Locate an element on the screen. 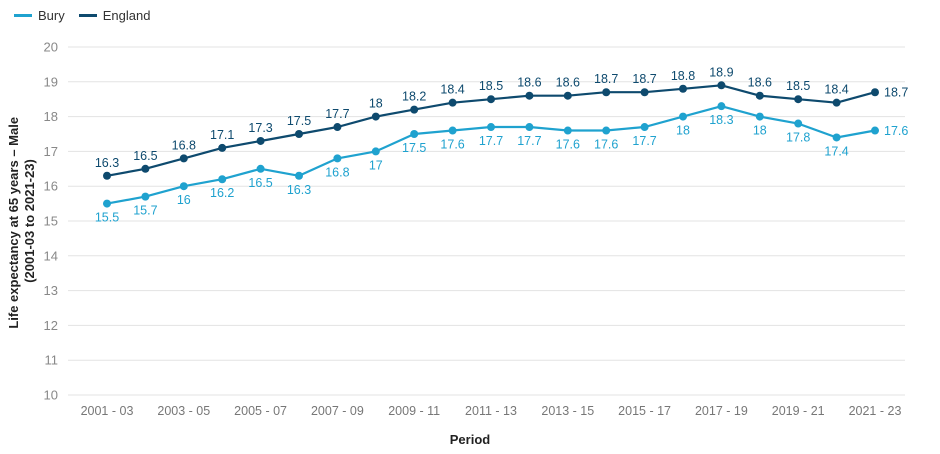  data-label: 18.3 is located at coordinates (721, 120).